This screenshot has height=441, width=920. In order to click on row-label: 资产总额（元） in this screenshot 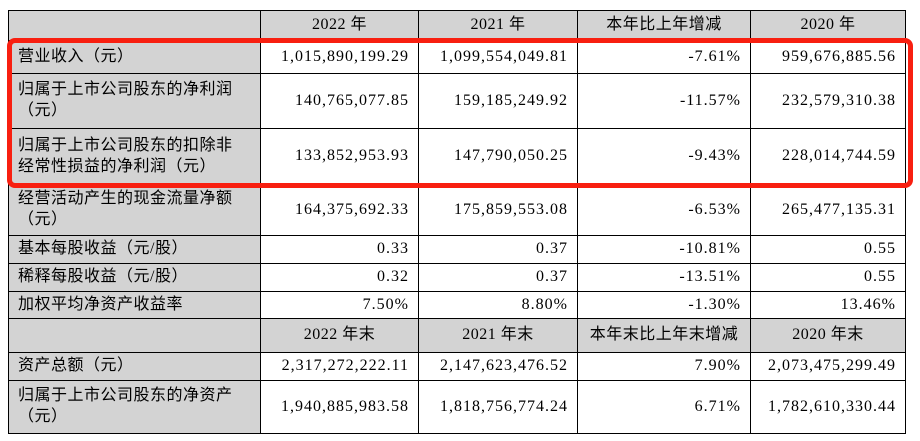, I will do `click(134, 366)`.